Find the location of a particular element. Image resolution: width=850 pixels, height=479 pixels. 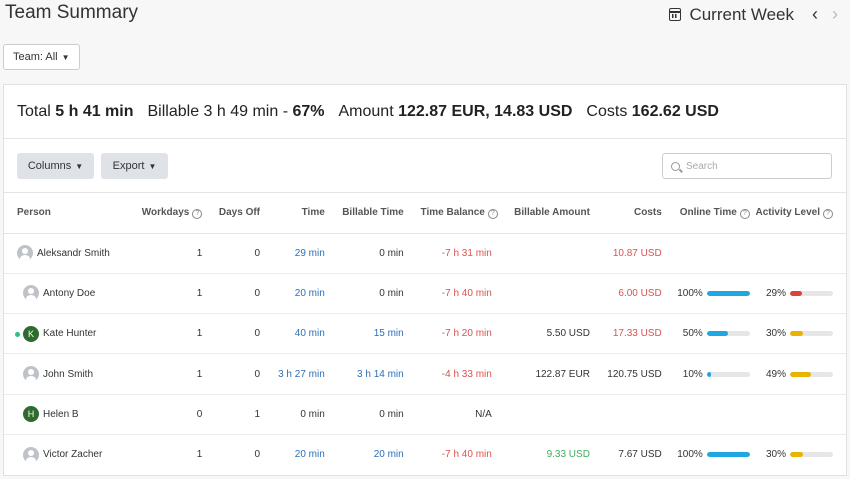

online-time-cell: 50% is located at coordinates (705, 334).